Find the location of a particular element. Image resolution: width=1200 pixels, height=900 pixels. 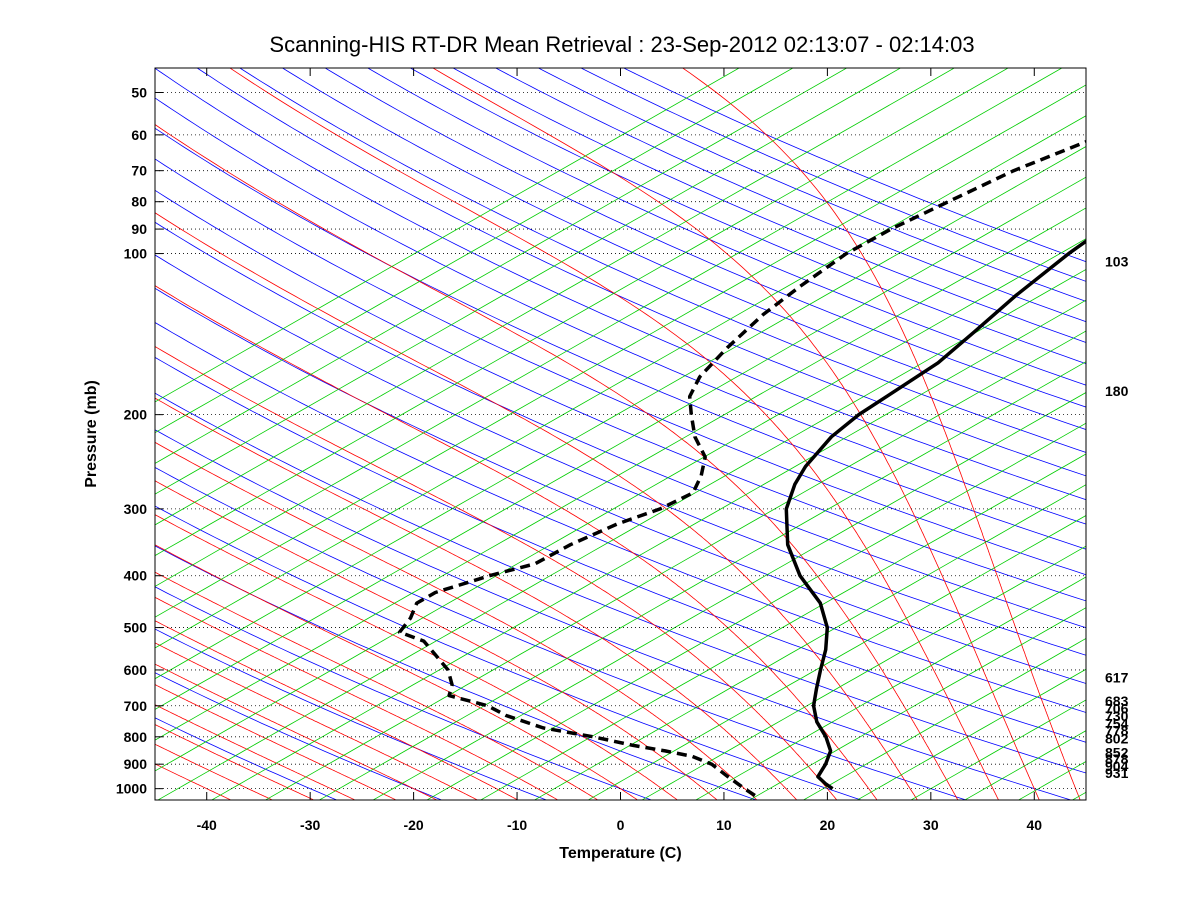

x-tick-label: 30 is located at coordinates (931, 825).